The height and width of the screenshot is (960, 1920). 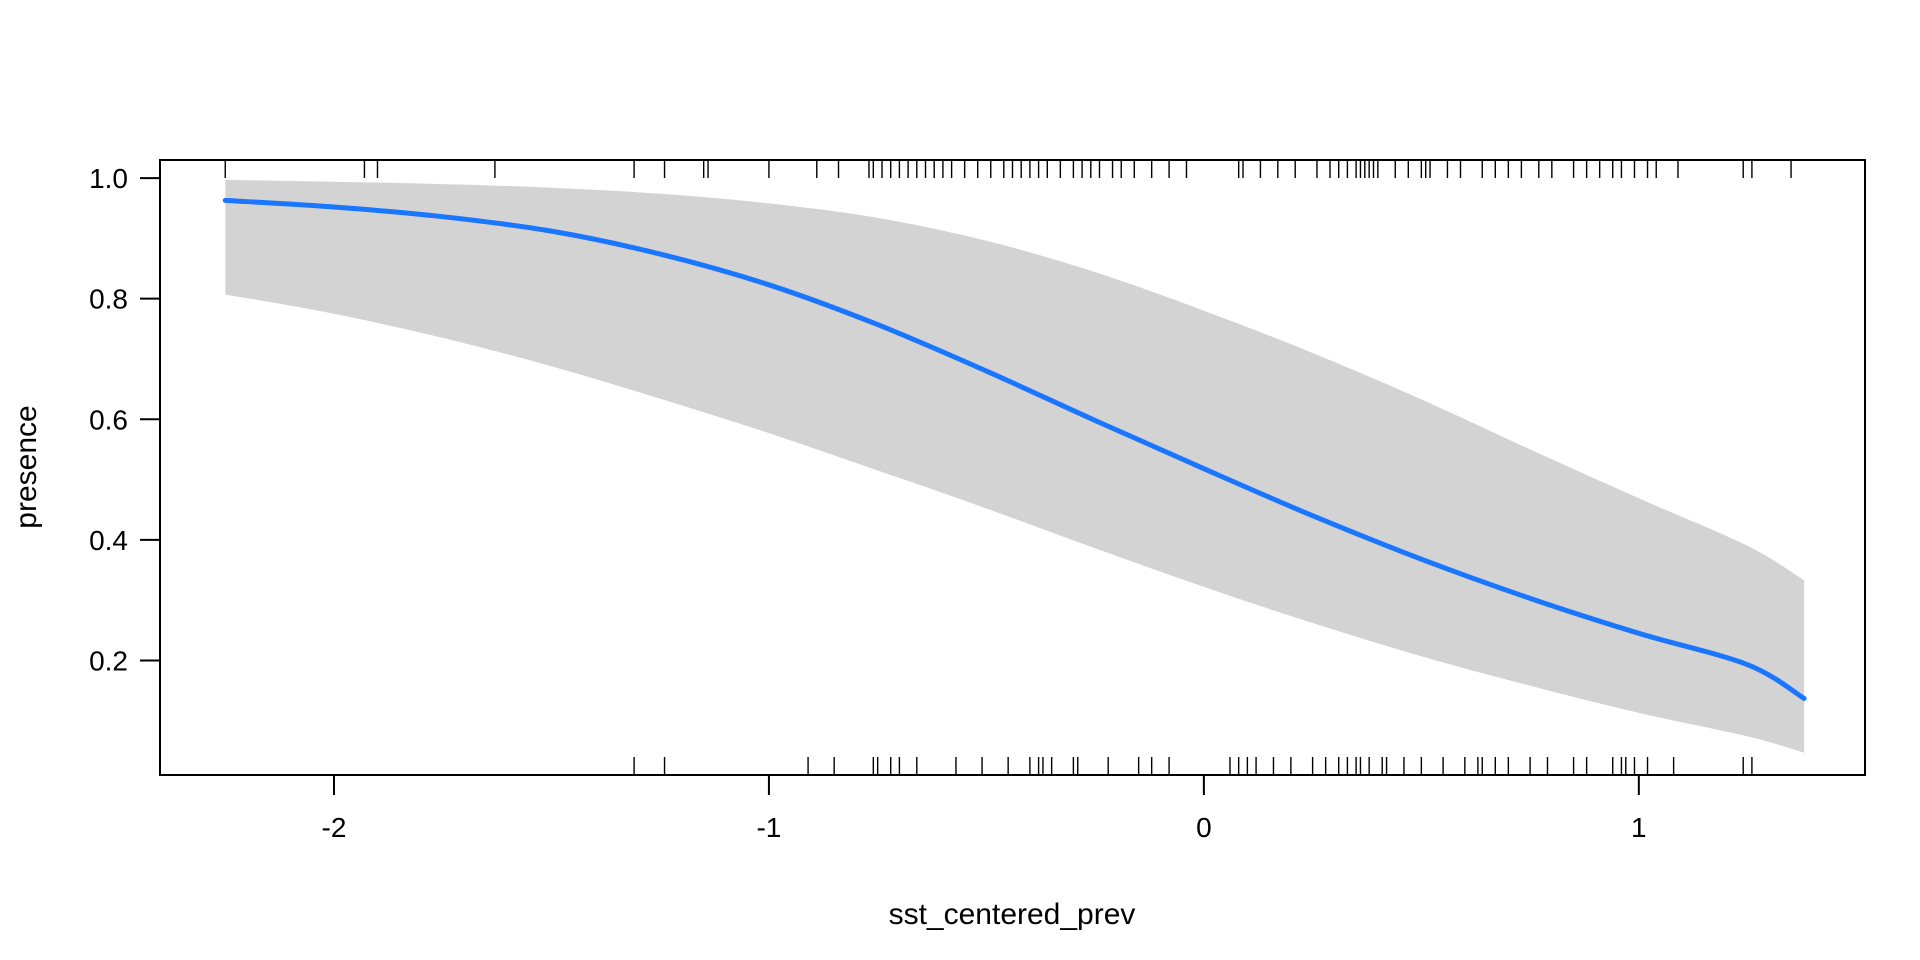 What do you see at coordinates (1008, 169) in the screenshot?
I see `rug-top` at bounding box center [1008, 169].